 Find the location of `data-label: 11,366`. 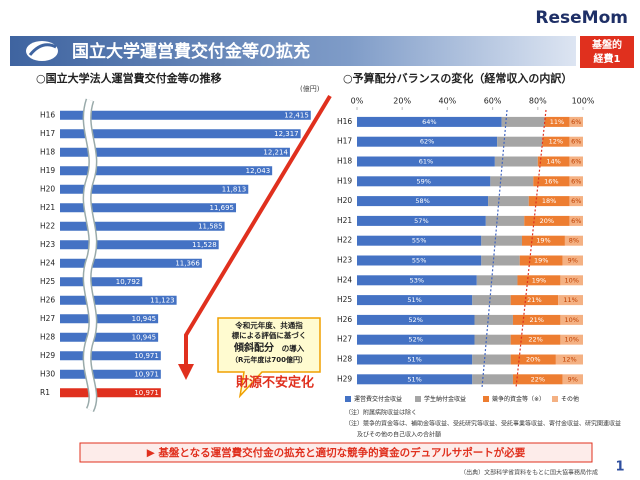

data-label: 11,366 is located at coordinates (187, 263).